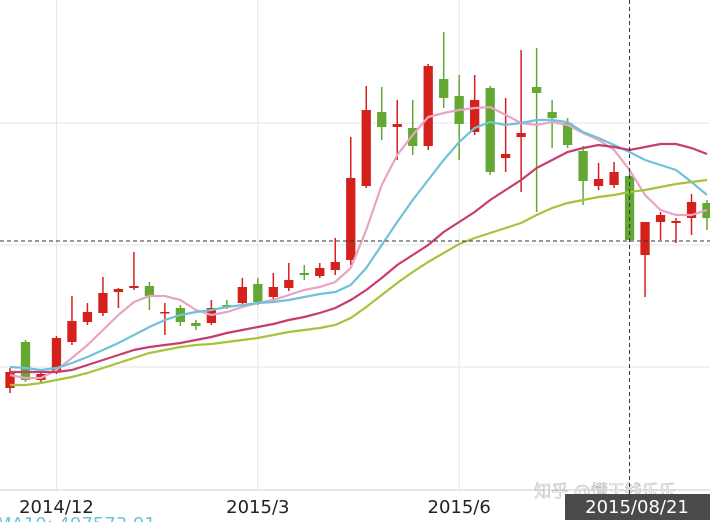 The width and height of the screenshot is (710, 522). I want to click on x-tick-label: 2014/12, so click(56, 507).